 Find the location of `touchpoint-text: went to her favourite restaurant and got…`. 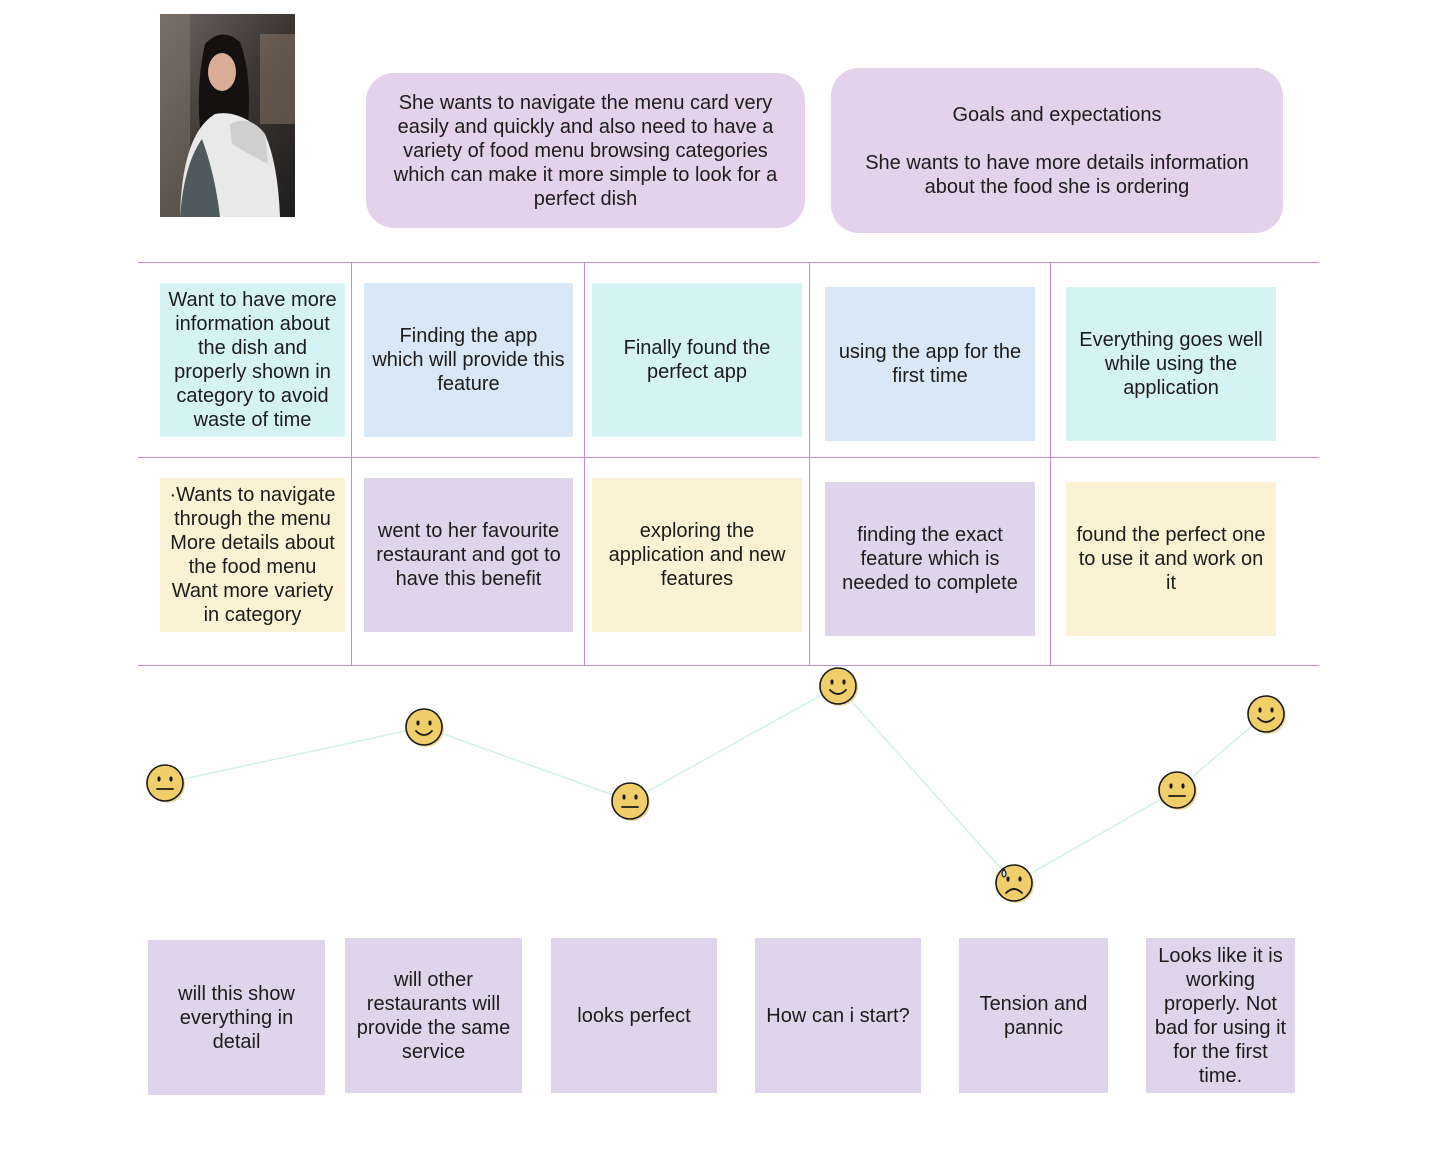

touchpoint-text: went to her favourite restaurant and got… is located at coordinates (468, 555).